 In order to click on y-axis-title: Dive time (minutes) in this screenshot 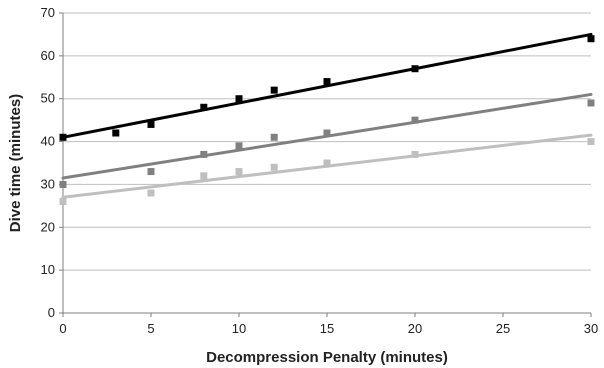, I will do `click(15, 163)`.